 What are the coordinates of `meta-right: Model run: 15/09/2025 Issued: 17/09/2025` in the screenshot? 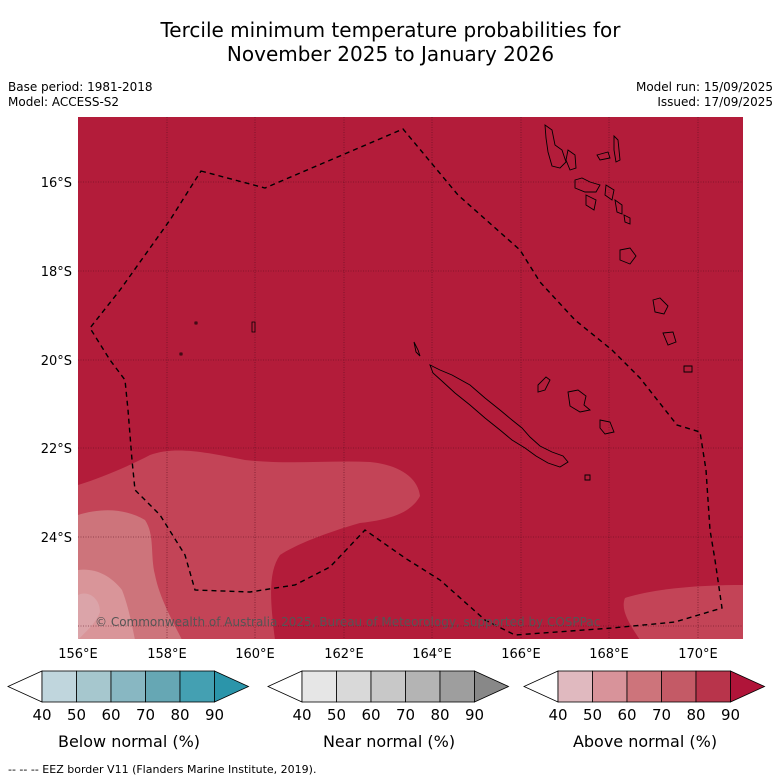 It's located at (704, 95).